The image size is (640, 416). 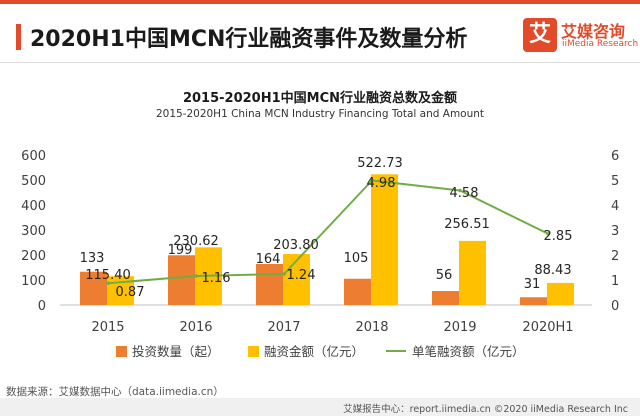 What do you see at coordinates (33, 256) in the screenshot?
I see `y-left-tick-label: 200` at bounding box center [33, 256].